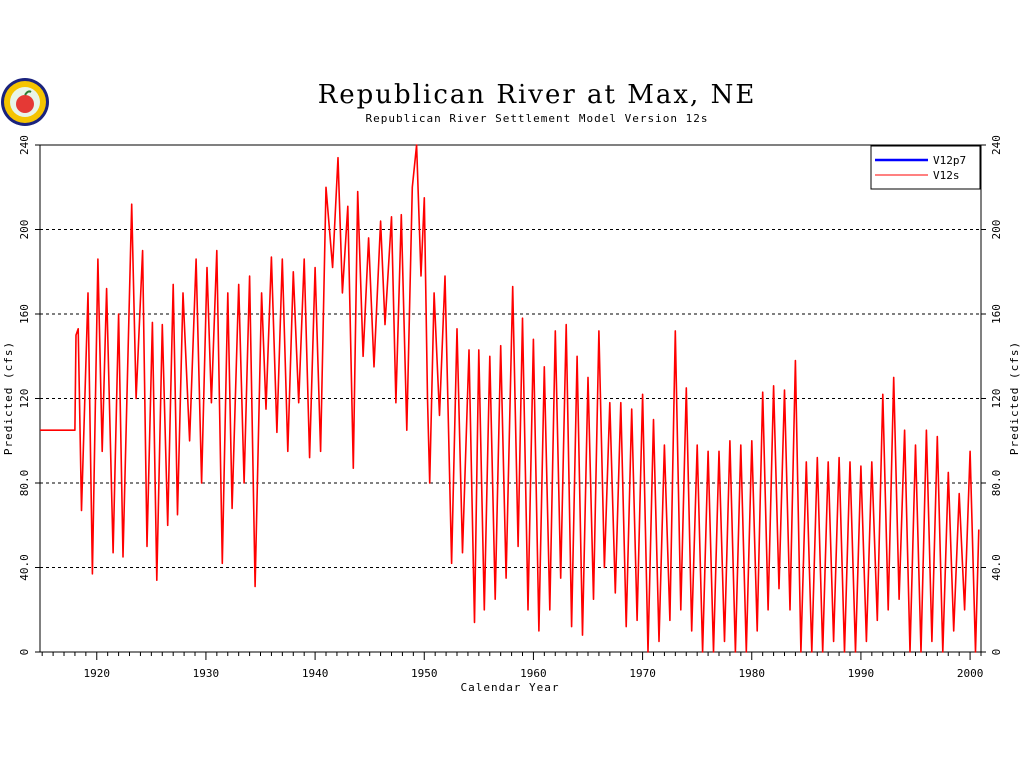  What do you see at coordinates (996, 145) in the screenshot?
I see `y-tick-label-right: 240` at bounding box center [996, 145].